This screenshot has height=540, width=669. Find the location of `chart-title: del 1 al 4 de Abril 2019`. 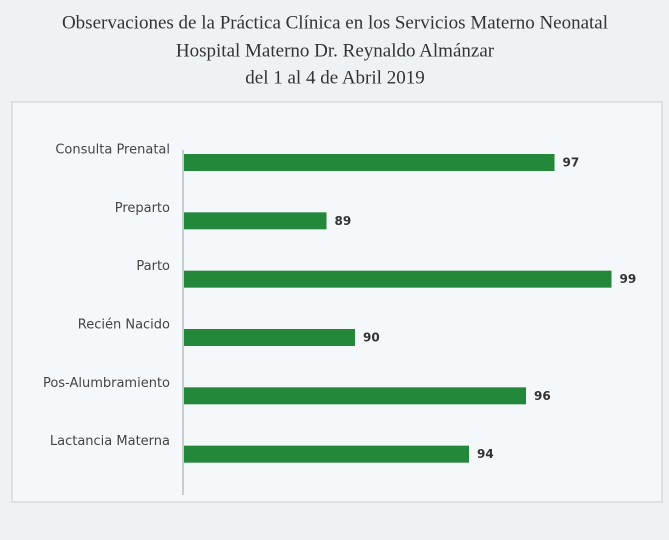

chart-title: del 1 al 4 de Abril 2019 is located at coordinates (334, 77).